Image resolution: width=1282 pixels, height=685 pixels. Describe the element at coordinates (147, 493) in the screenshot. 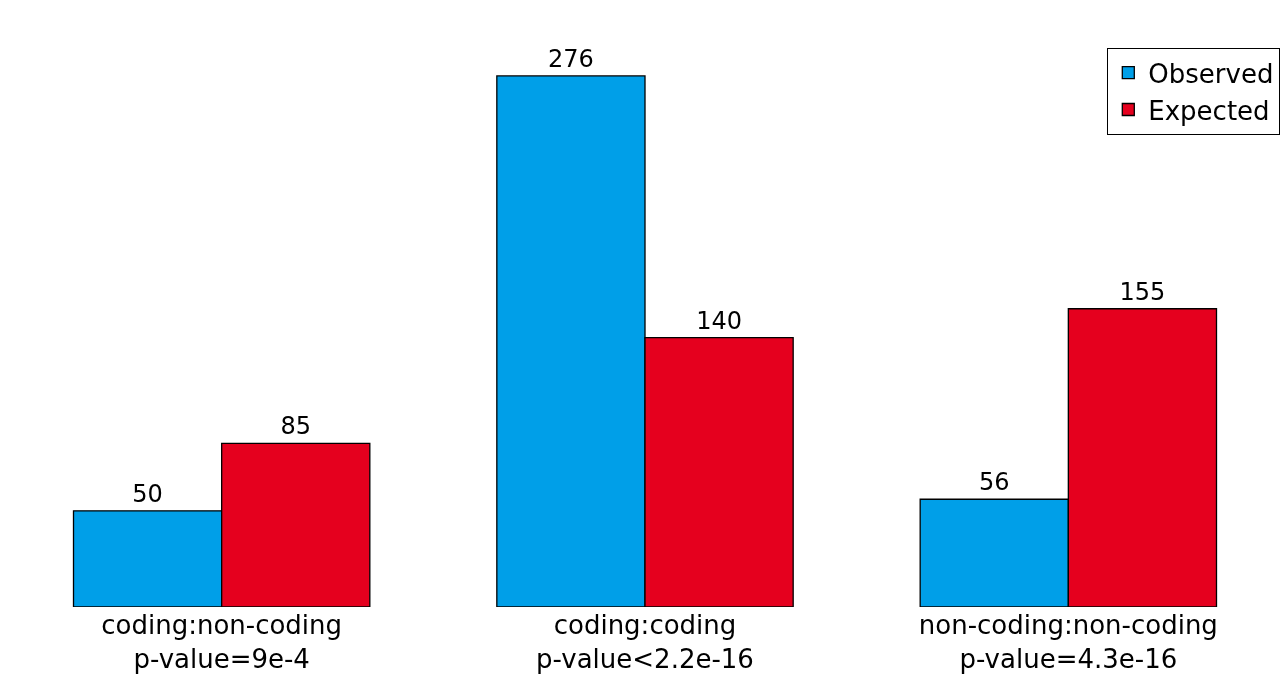

I see `data-label: 50` at that location.